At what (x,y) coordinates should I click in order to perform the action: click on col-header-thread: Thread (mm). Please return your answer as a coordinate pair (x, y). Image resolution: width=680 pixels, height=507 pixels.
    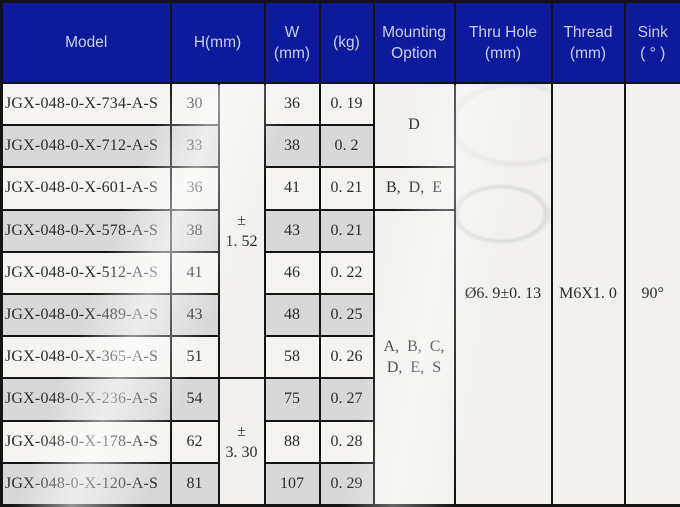
    Looking at the image, I should click on (588, 42).